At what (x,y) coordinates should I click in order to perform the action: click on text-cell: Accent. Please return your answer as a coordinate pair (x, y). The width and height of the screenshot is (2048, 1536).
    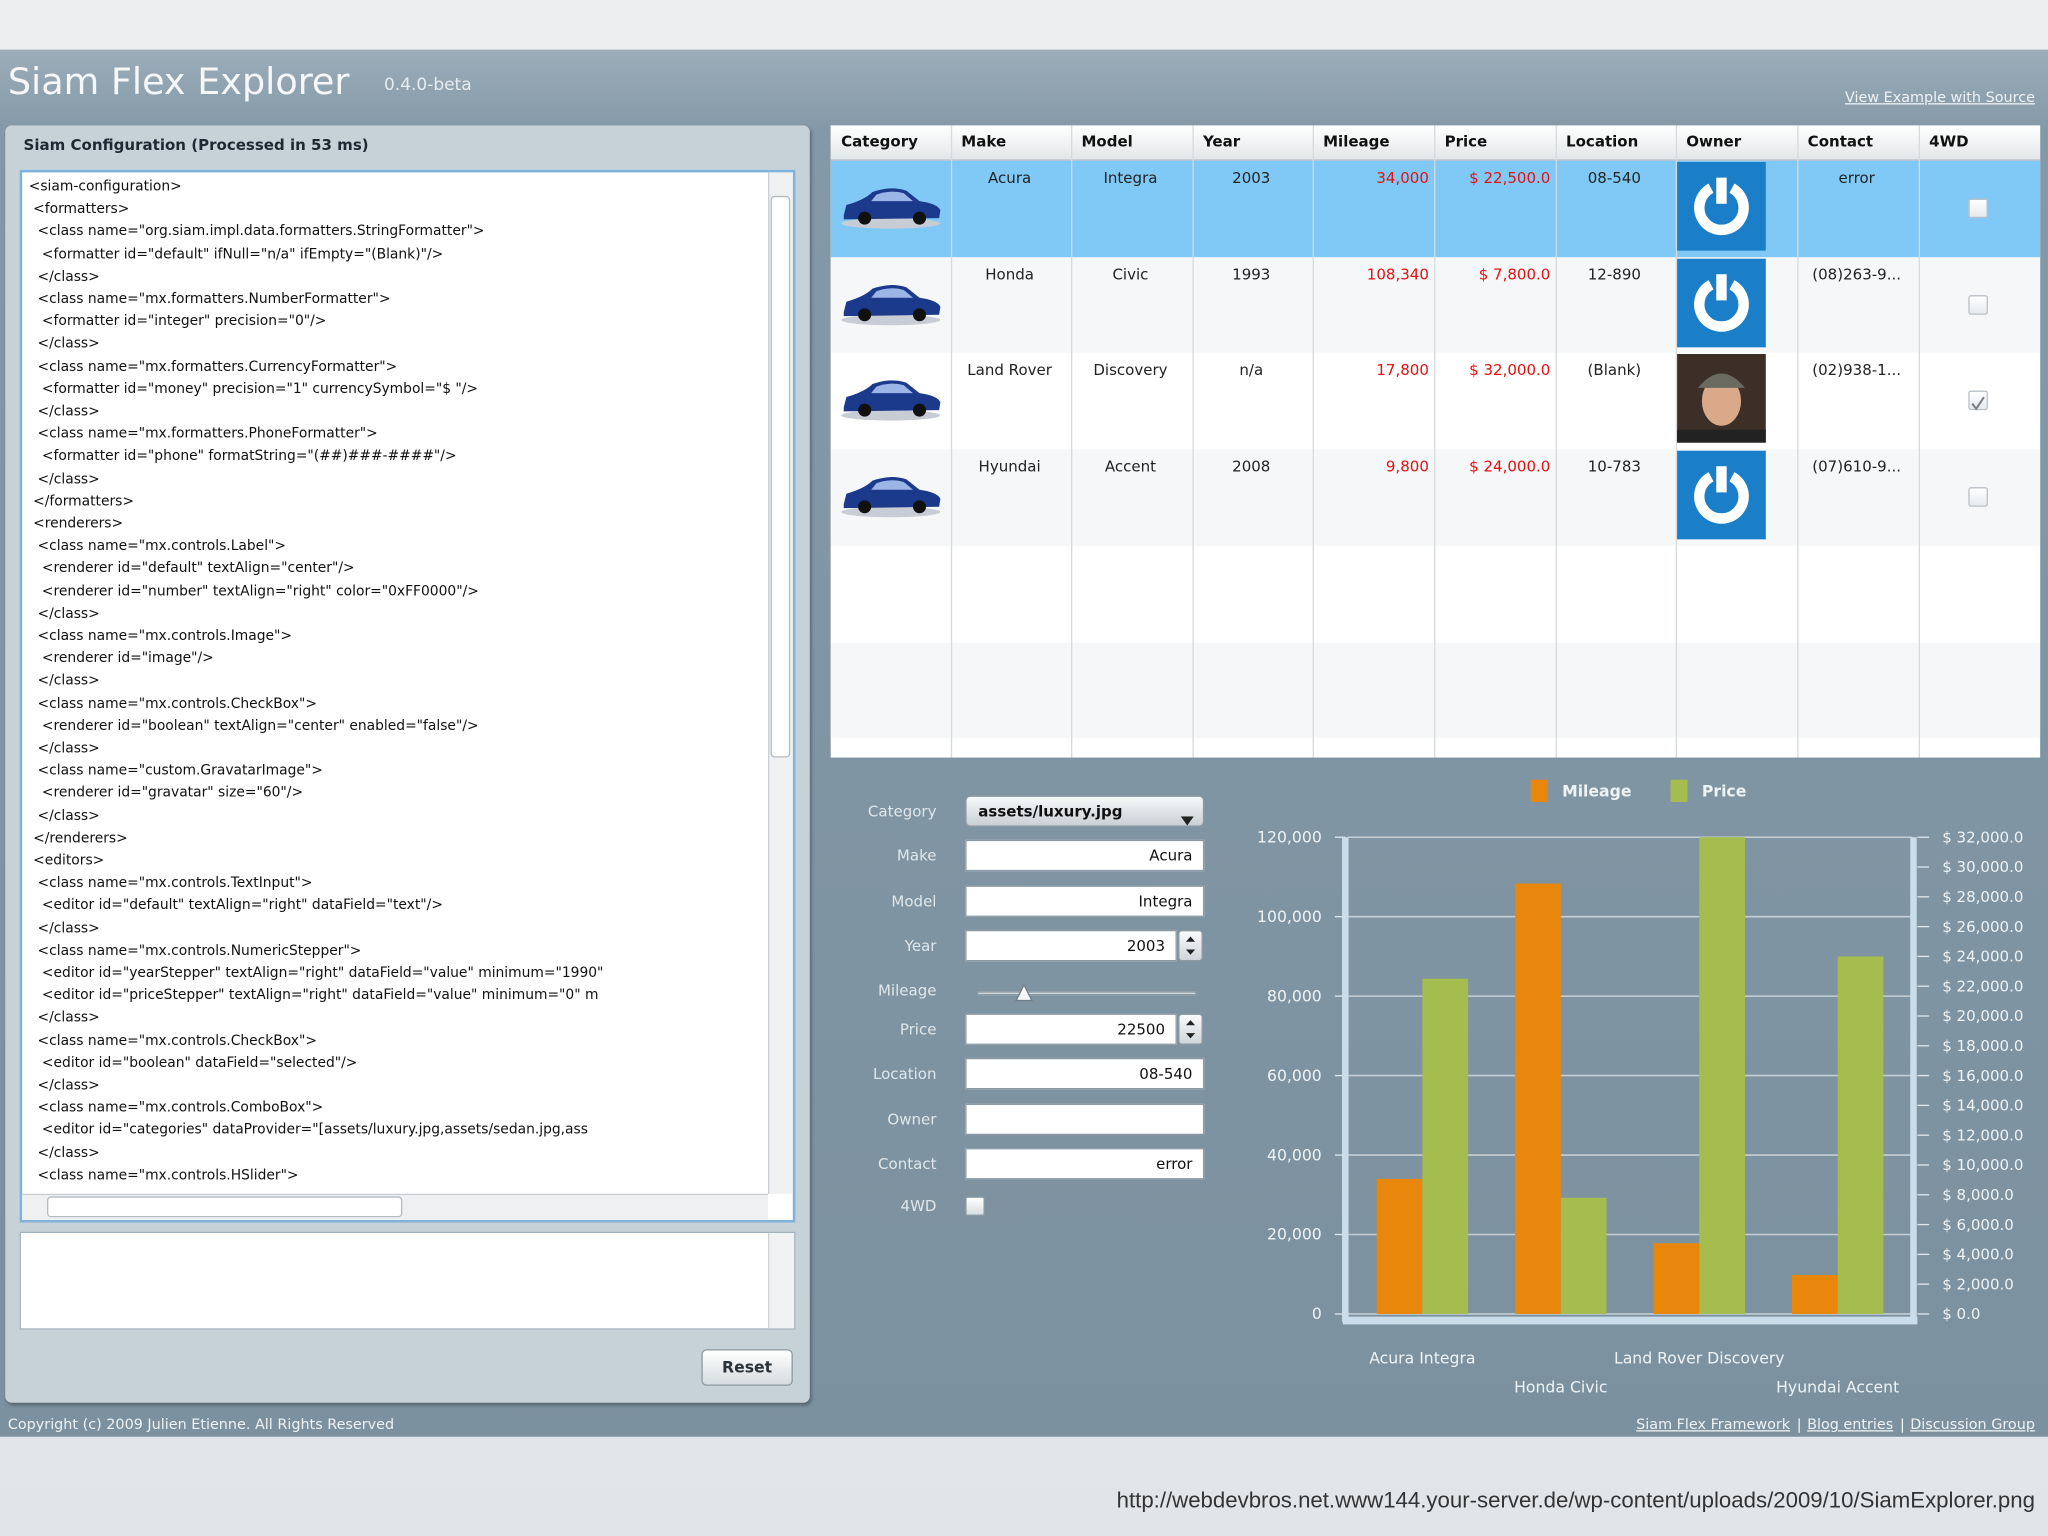
    Looking at the image, I should click on (1130, 466).